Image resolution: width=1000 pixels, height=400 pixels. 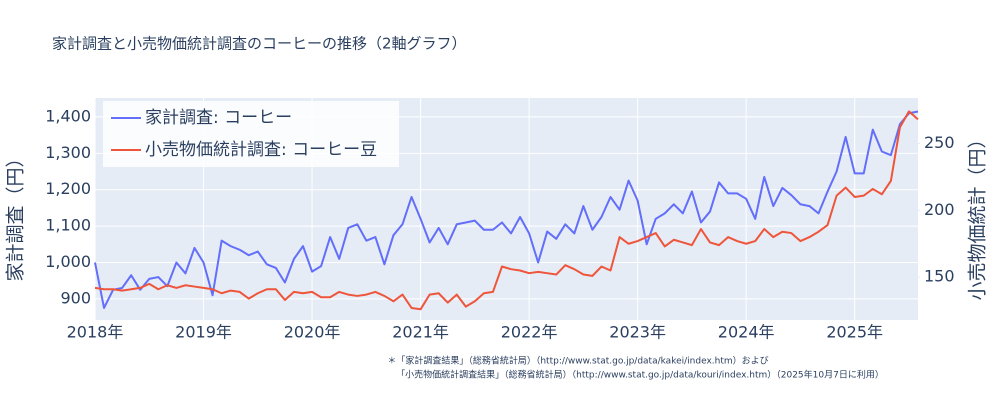 I want to click on y-tick-label: 1,400, so click(x=68, y=115).